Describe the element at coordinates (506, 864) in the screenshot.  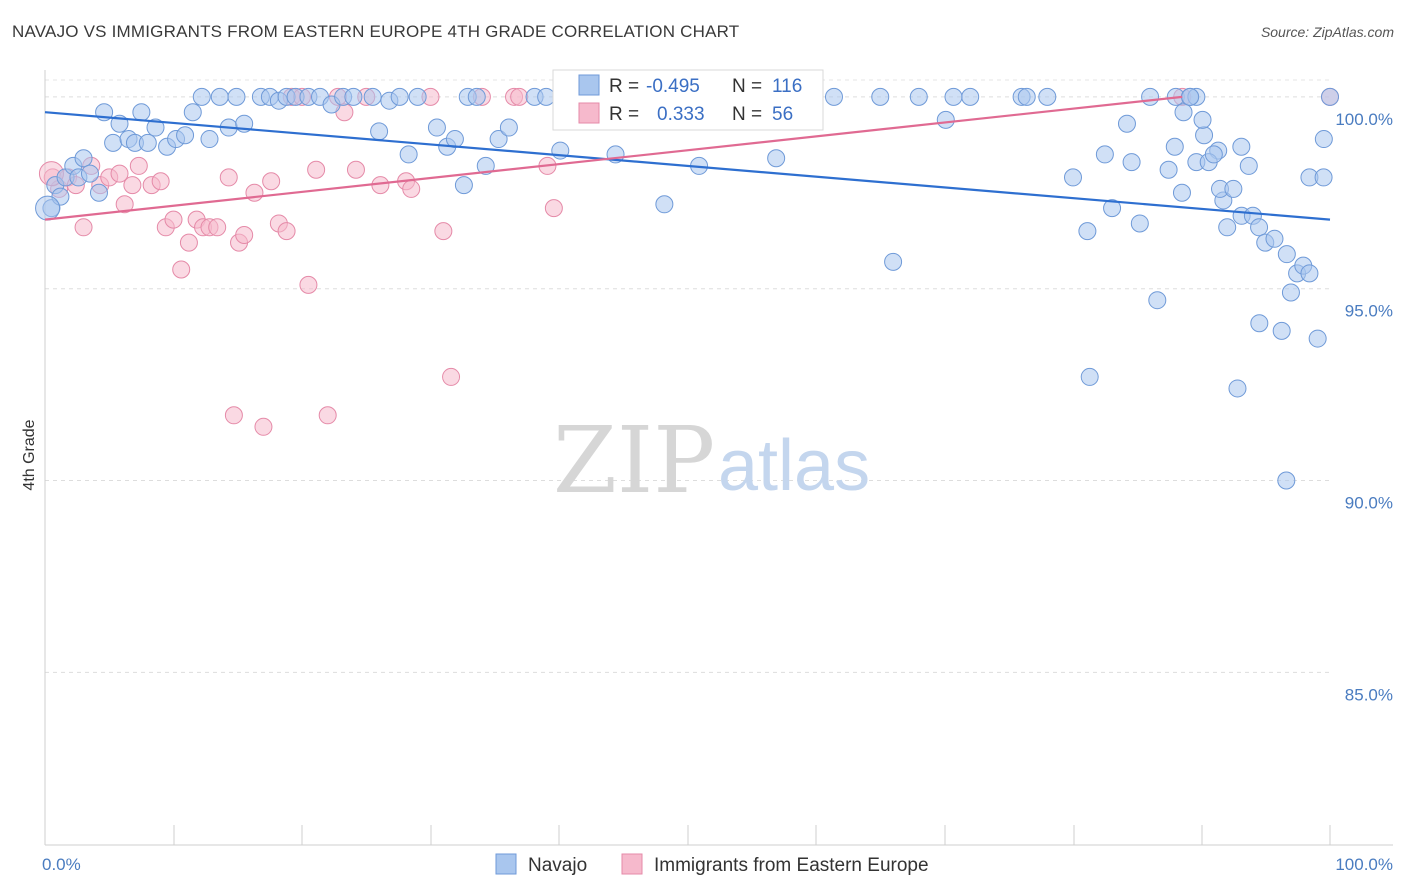
I see `bottom-legend-swatch-navajo` at that location.